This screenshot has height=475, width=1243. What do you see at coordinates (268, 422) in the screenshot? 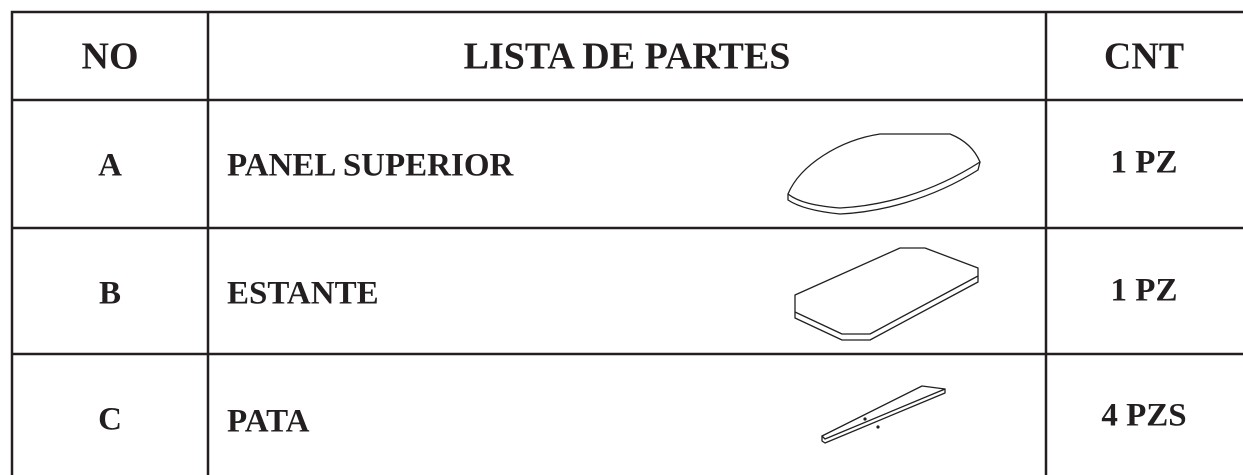
I see `part-name: PATA` at bounding box center [268, 422].